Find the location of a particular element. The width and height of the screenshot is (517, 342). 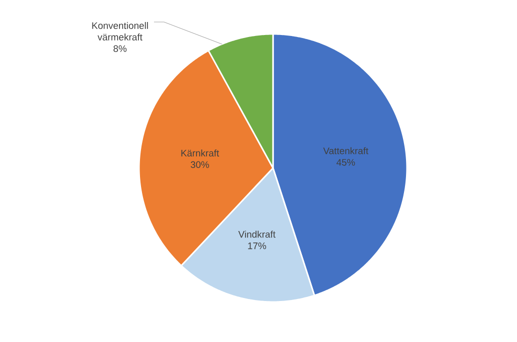

slice-label: Vindkraft is located at coordinates (257, 234).